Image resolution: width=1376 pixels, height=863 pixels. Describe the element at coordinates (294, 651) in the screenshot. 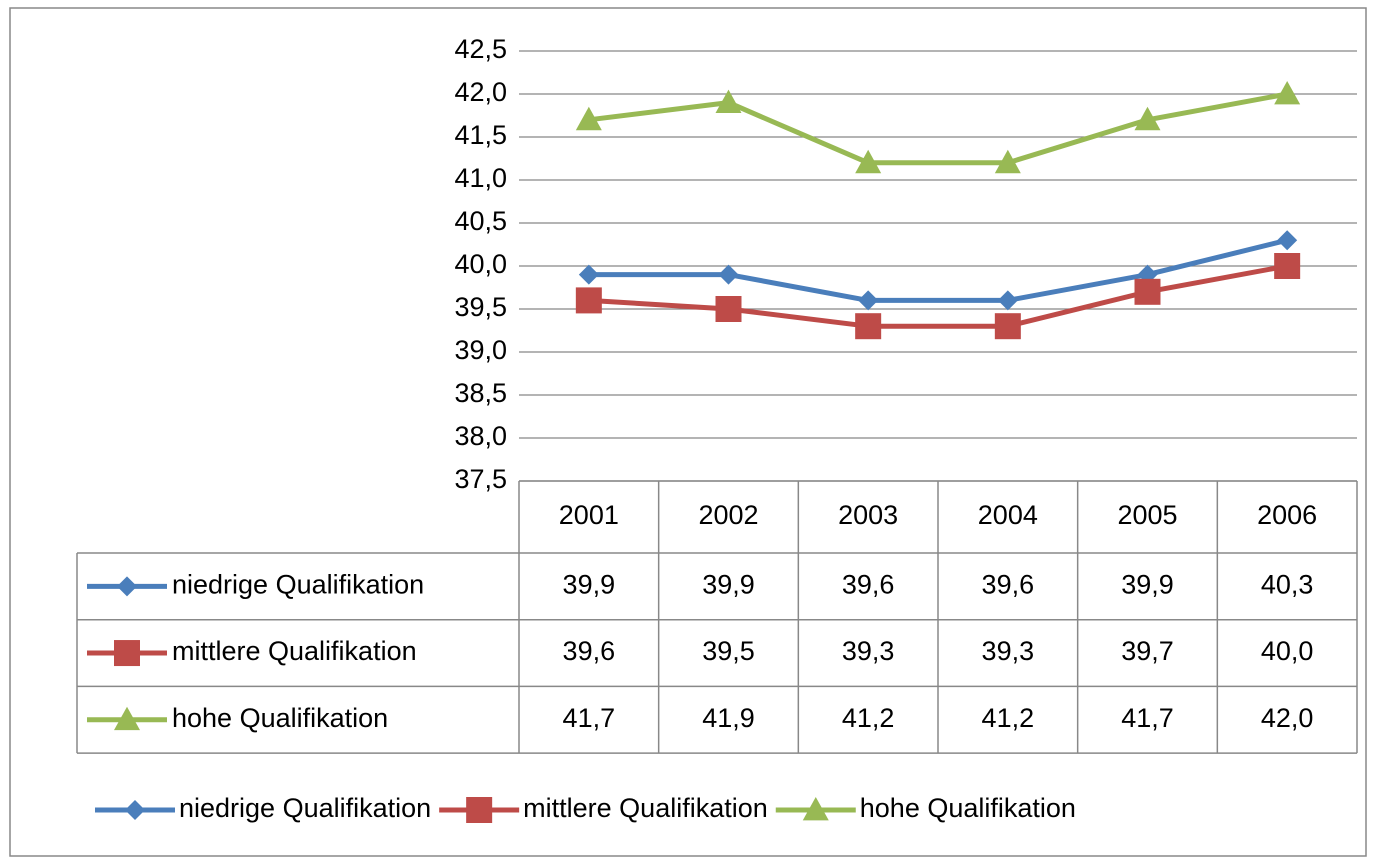

I see `table-row-label: mittlere Qualifikation` at that location.